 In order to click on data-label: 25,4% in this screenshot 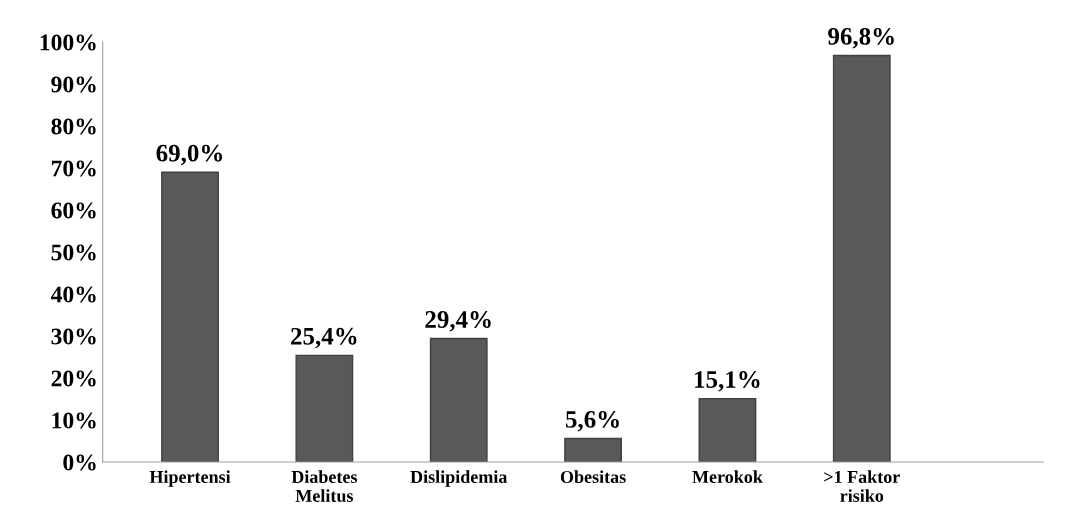, I will do `click(324, 338)`.